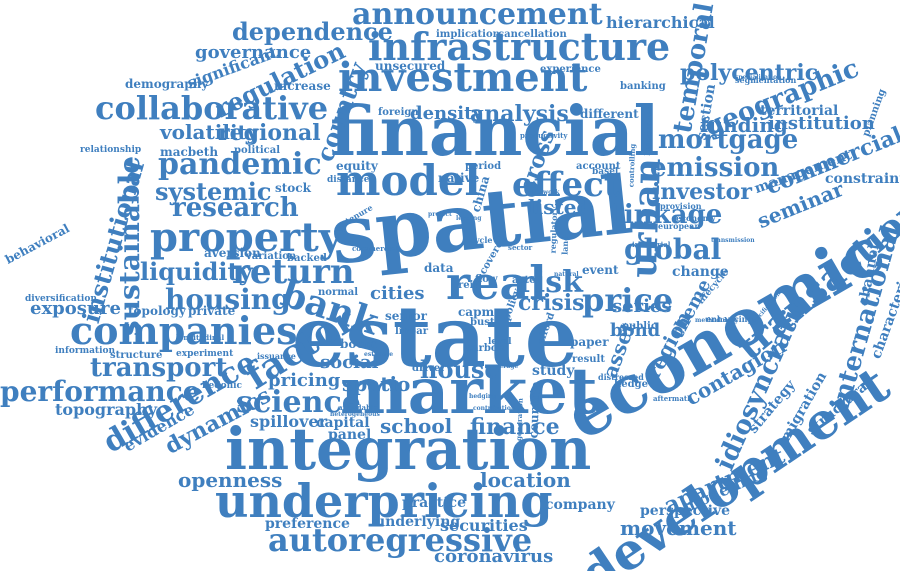  Describe the element at coordinates (343, 423) in the screenshot. I see `word: capital` at that location.